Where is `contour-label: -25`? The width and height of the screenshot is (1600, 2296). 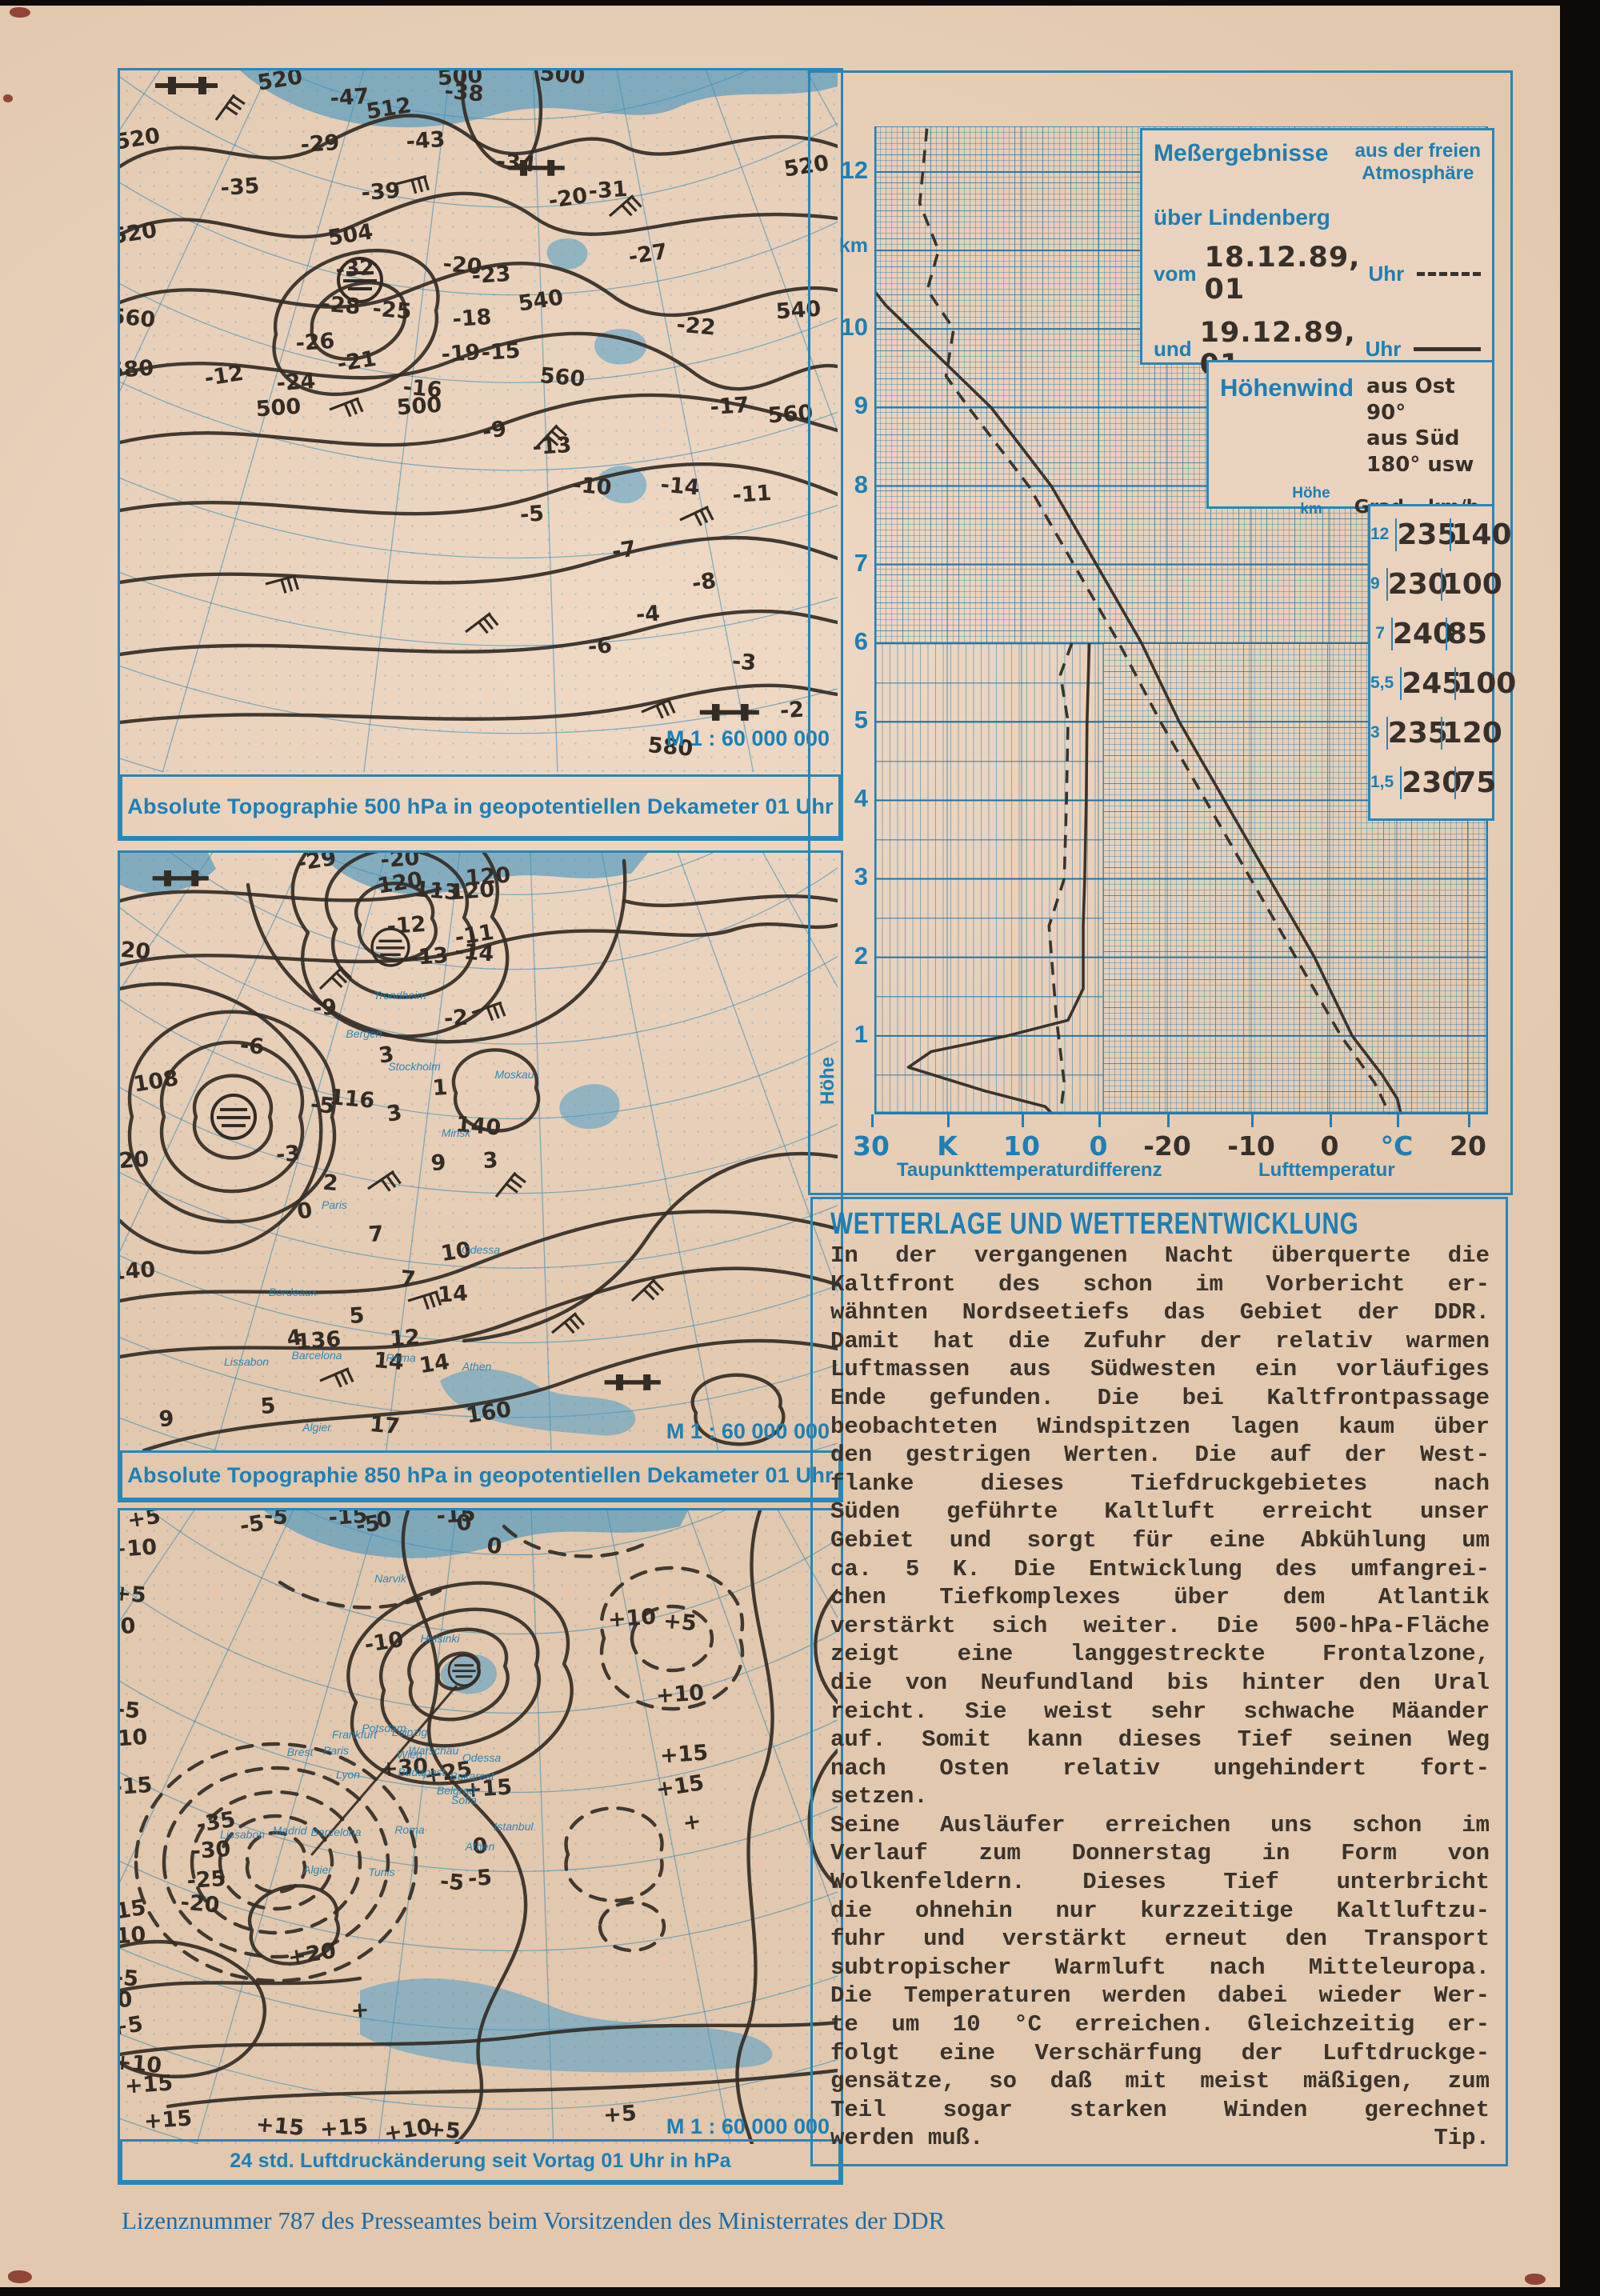
contour-label: -25 is located at coordinates (392, 310).